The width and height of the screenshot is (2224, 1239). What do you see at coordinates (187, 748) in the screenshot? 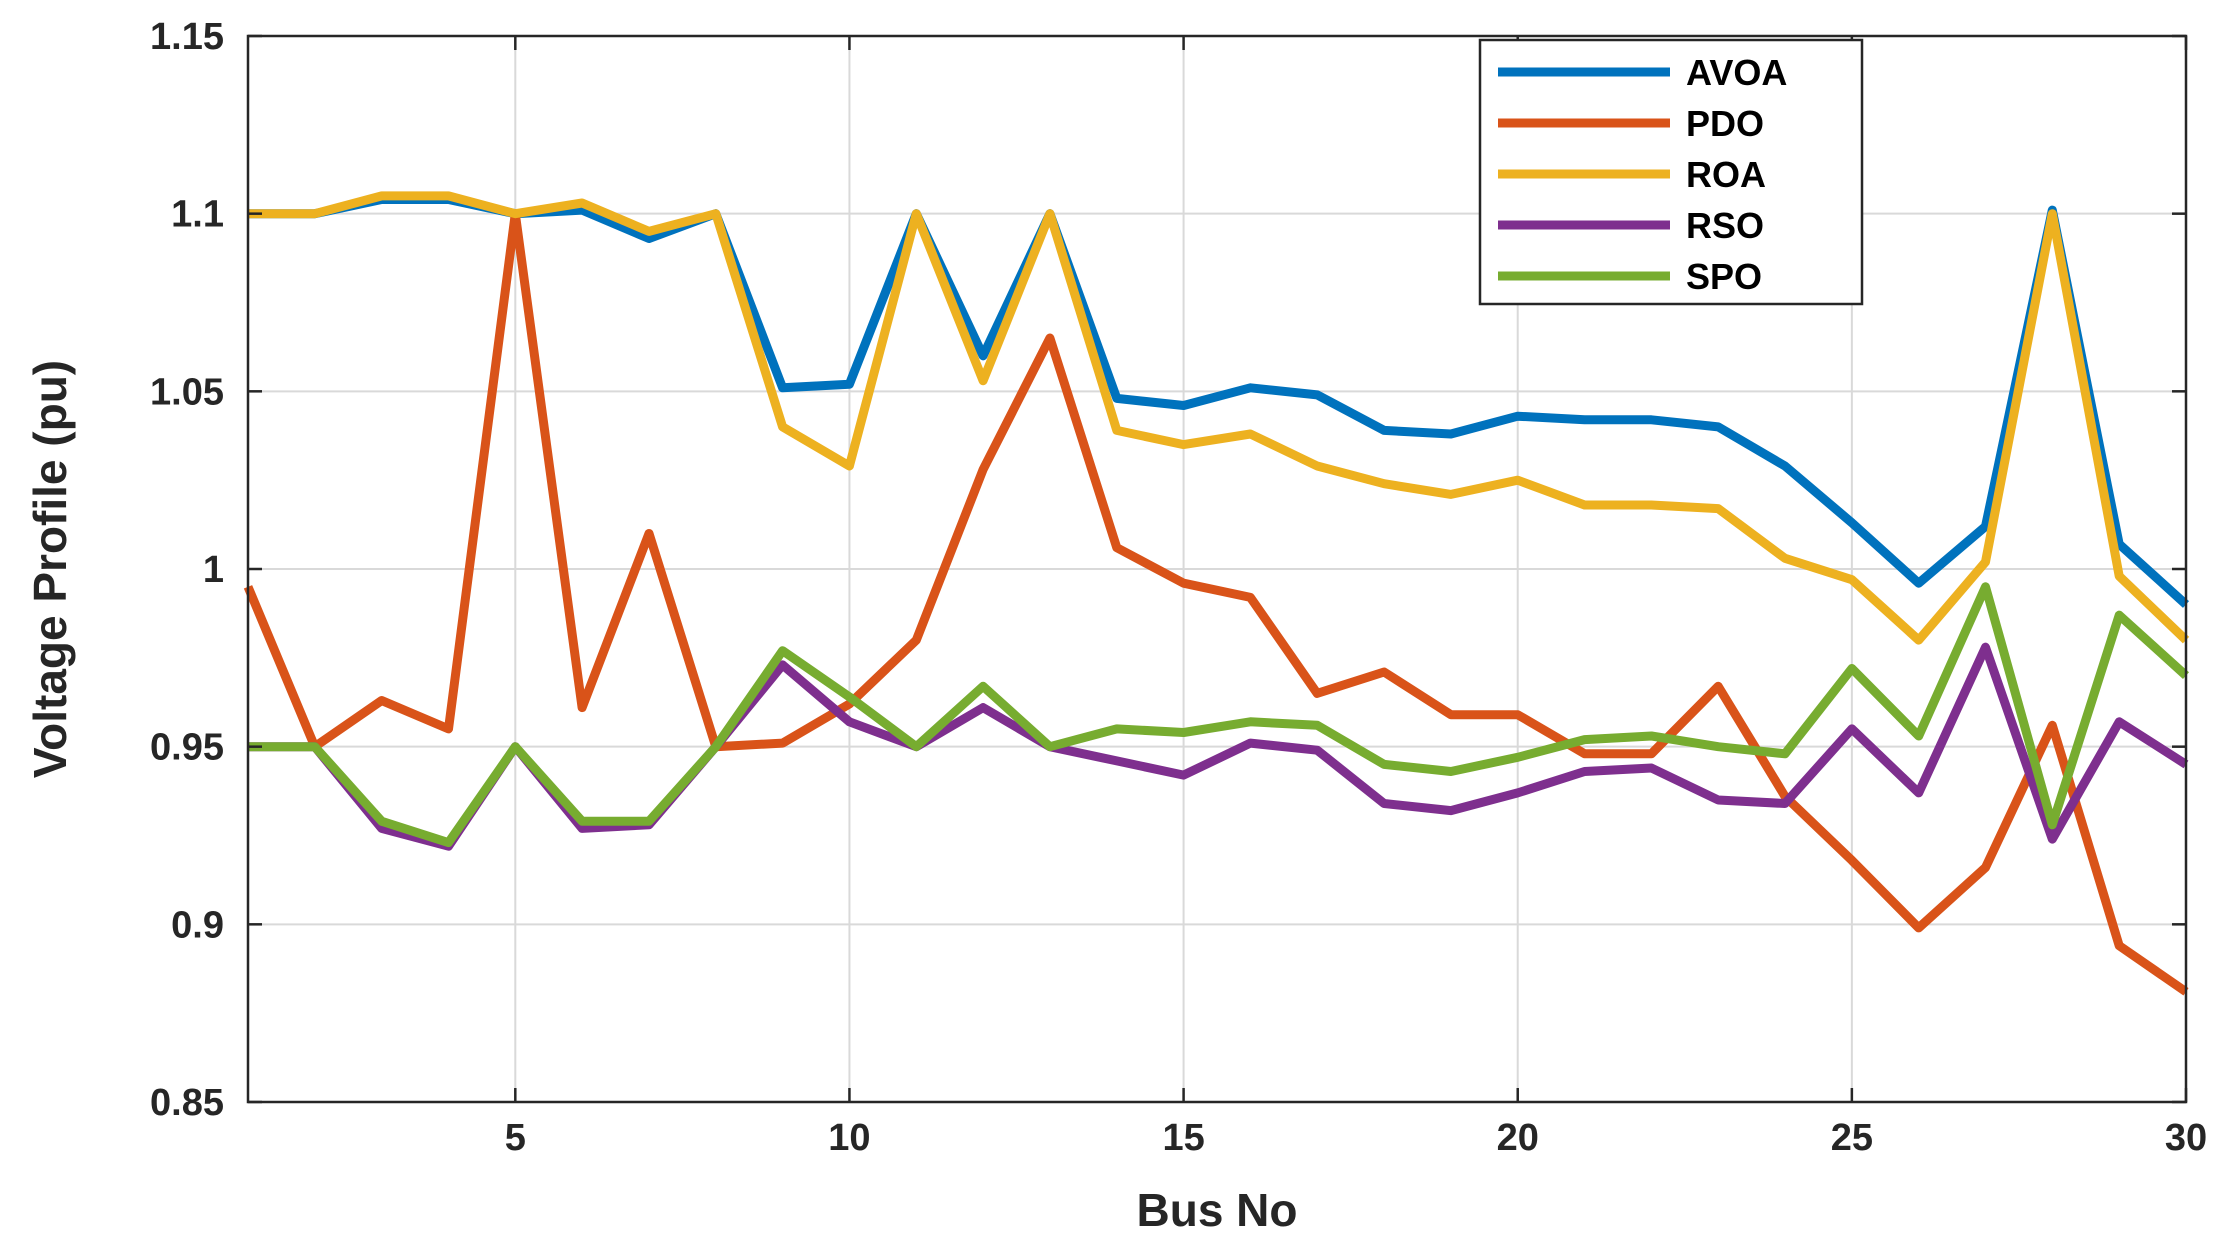
I see `y-tick-label: 0.95` at bounding box center [187, 748].